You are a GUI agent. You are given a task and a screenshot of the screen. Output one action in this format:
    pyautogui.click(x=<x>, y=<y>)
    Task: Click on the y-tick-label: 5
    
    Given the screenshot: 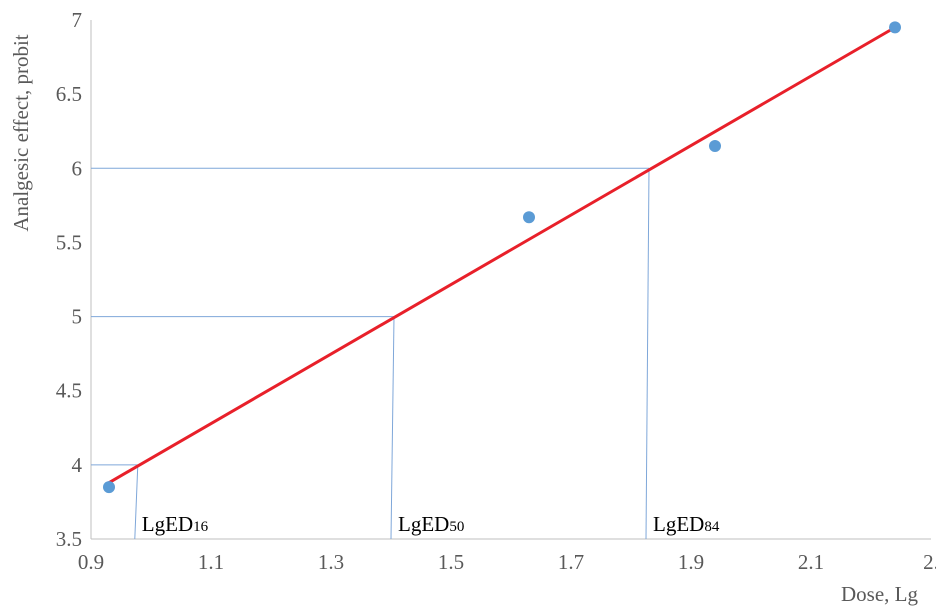 What is the action you would take?
    pyautogui.click(x=77, y=317)
    